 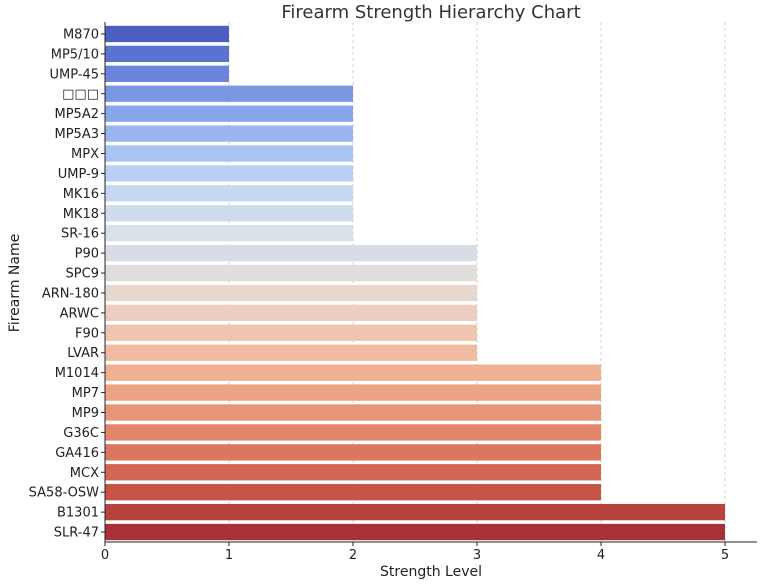 What do you see at coordinates (85, 413) in the screenshot?
I see `y-tick-label: MP9` at bounding box center [85, 413].